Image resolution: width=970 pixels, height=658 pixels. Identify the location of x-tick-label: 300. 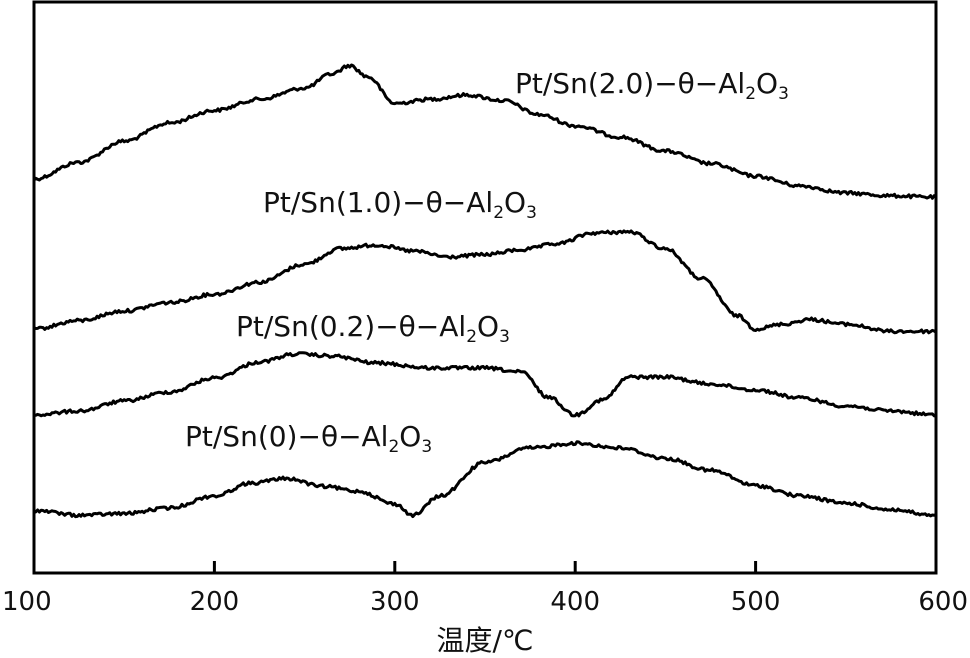
(395, 602).